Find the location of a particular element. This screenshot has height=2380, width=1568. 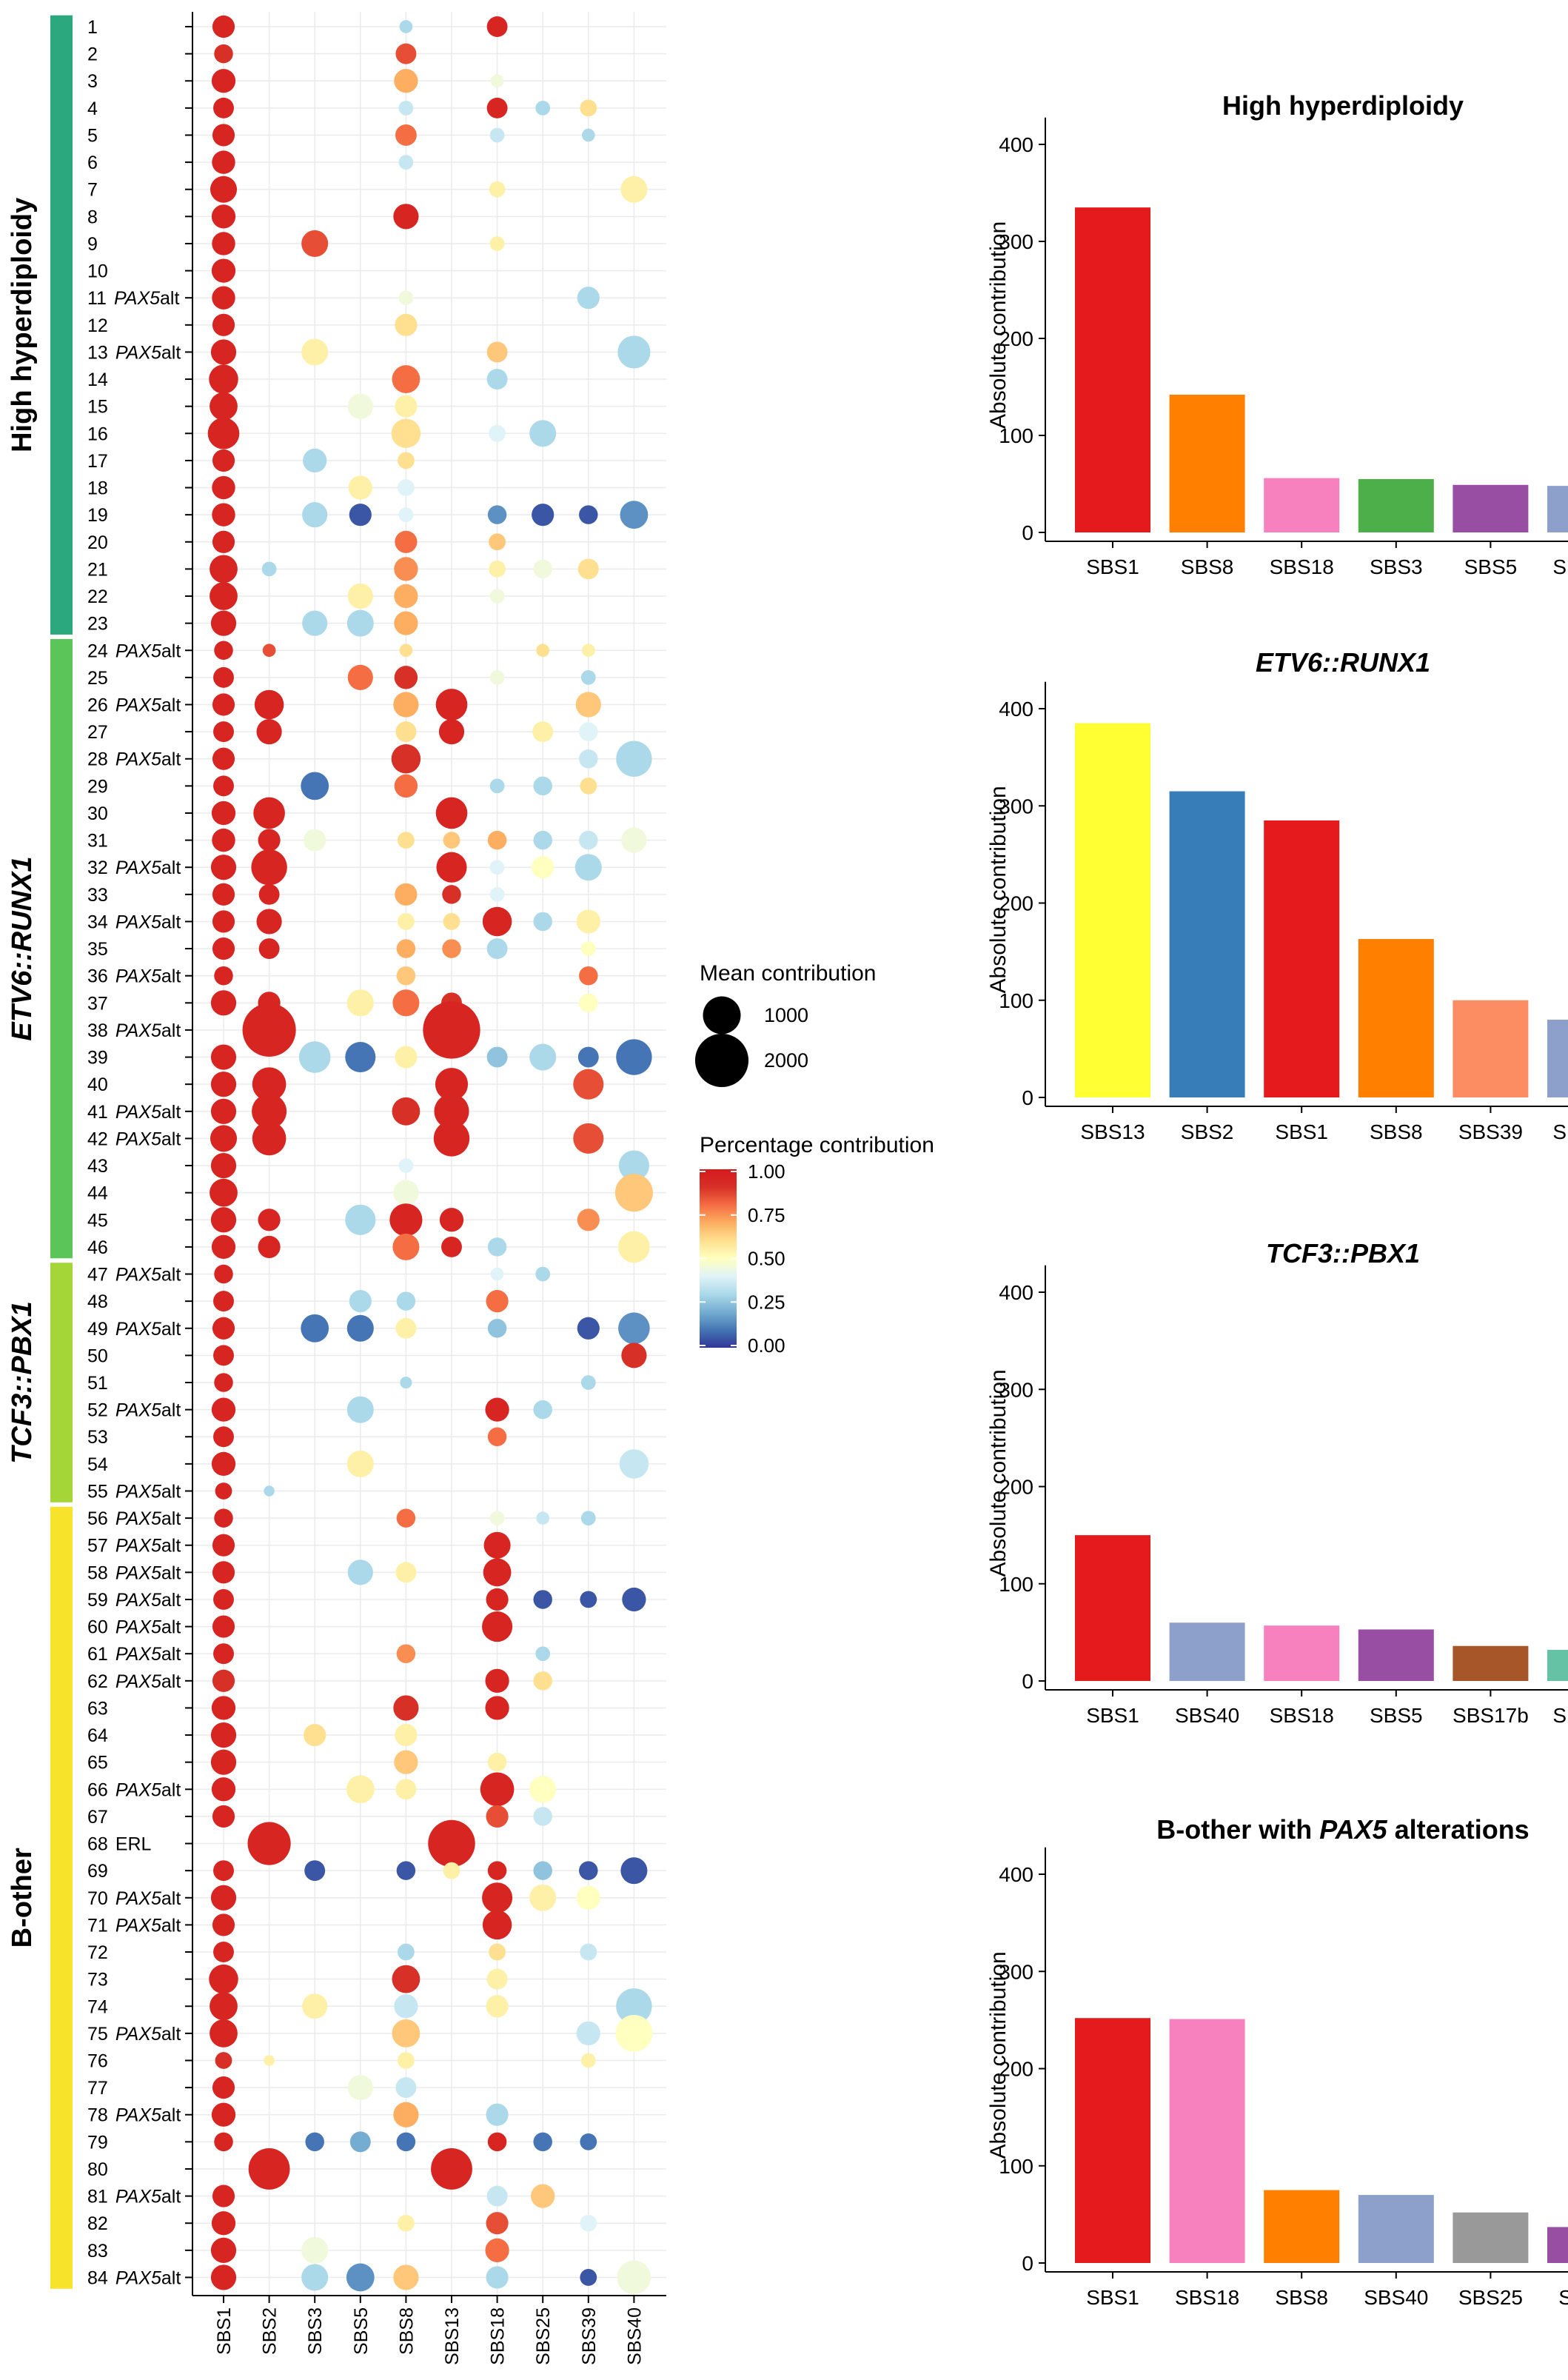

row-label: 51 is located at coordinates (97, 1383).